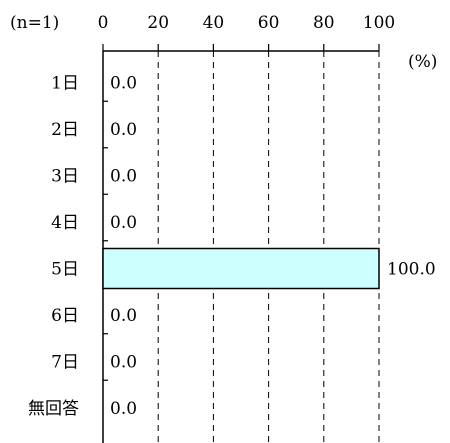 The width and height of the screenshot is (450, 443). Describe the element at coordinates (214, 23) in the screenshot. I see `x-tick-label: 40` at that location.